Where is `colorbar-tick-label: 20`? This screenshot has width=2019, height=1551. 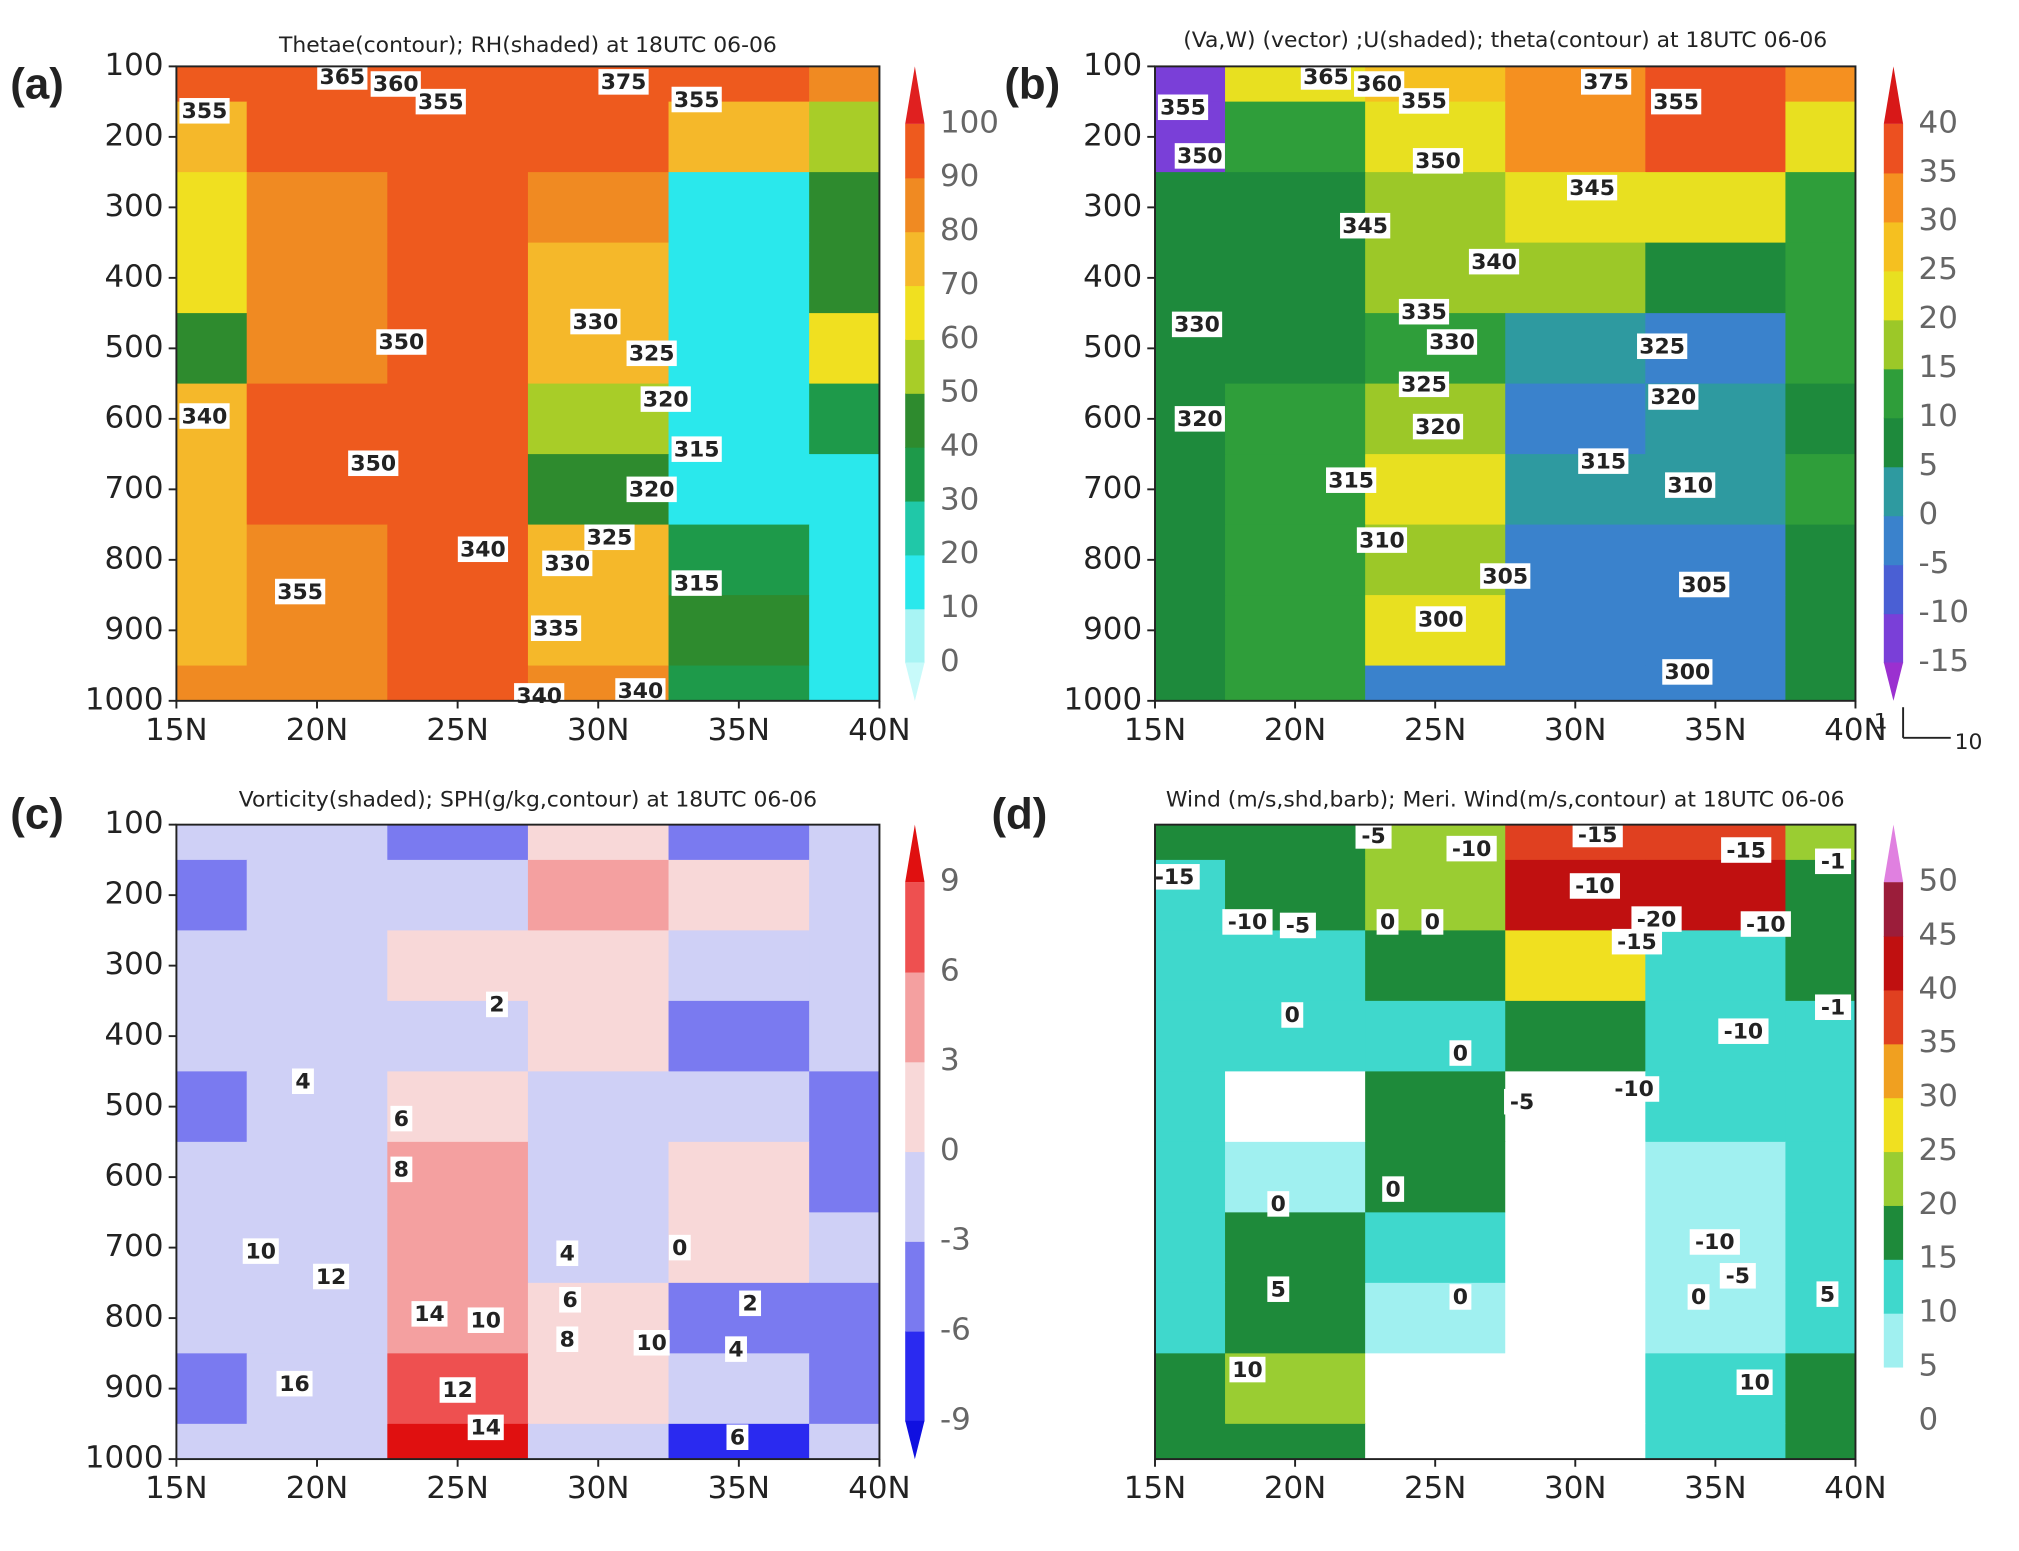 colorbar-tick-label: 20 is located at coordinates (1938, 1204).